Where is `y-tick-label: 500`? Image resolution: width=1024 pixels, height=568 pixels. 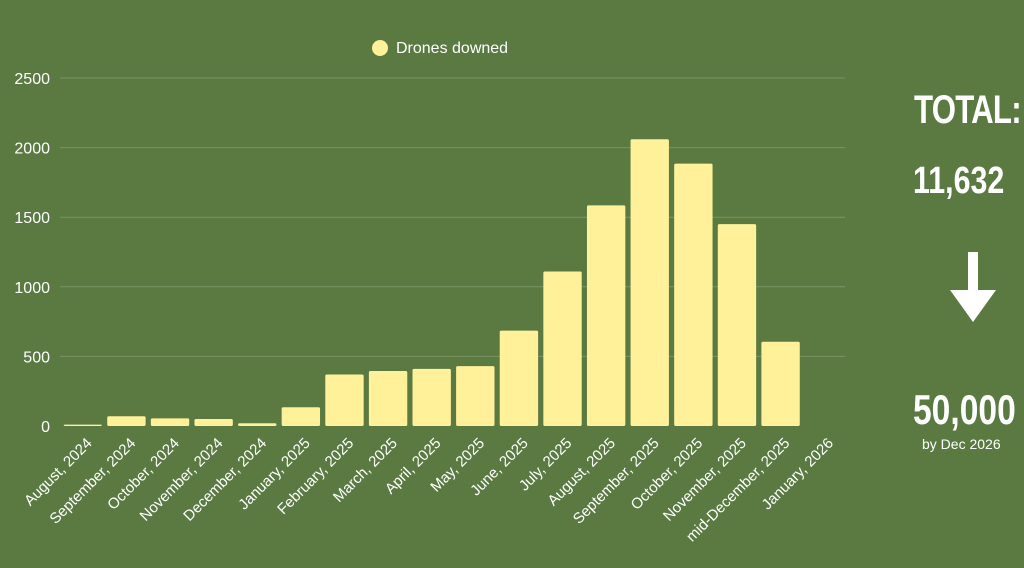 y-tick-label: 500 is located at coordinates (36, 357).